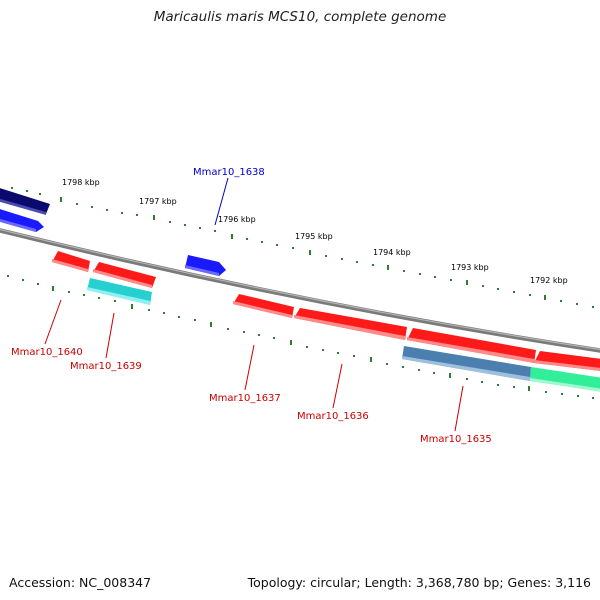 The height and width of the screenshot is (600, 600). I want to click on scale-label: 1796 kbp, so click(237, 219).